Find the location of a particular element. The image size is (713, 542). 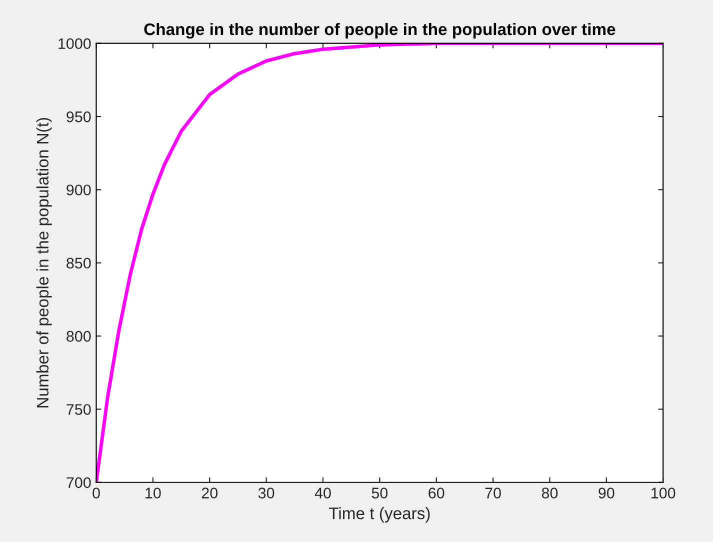

x-tick-label: 70 is located at coordinates (493, 493).